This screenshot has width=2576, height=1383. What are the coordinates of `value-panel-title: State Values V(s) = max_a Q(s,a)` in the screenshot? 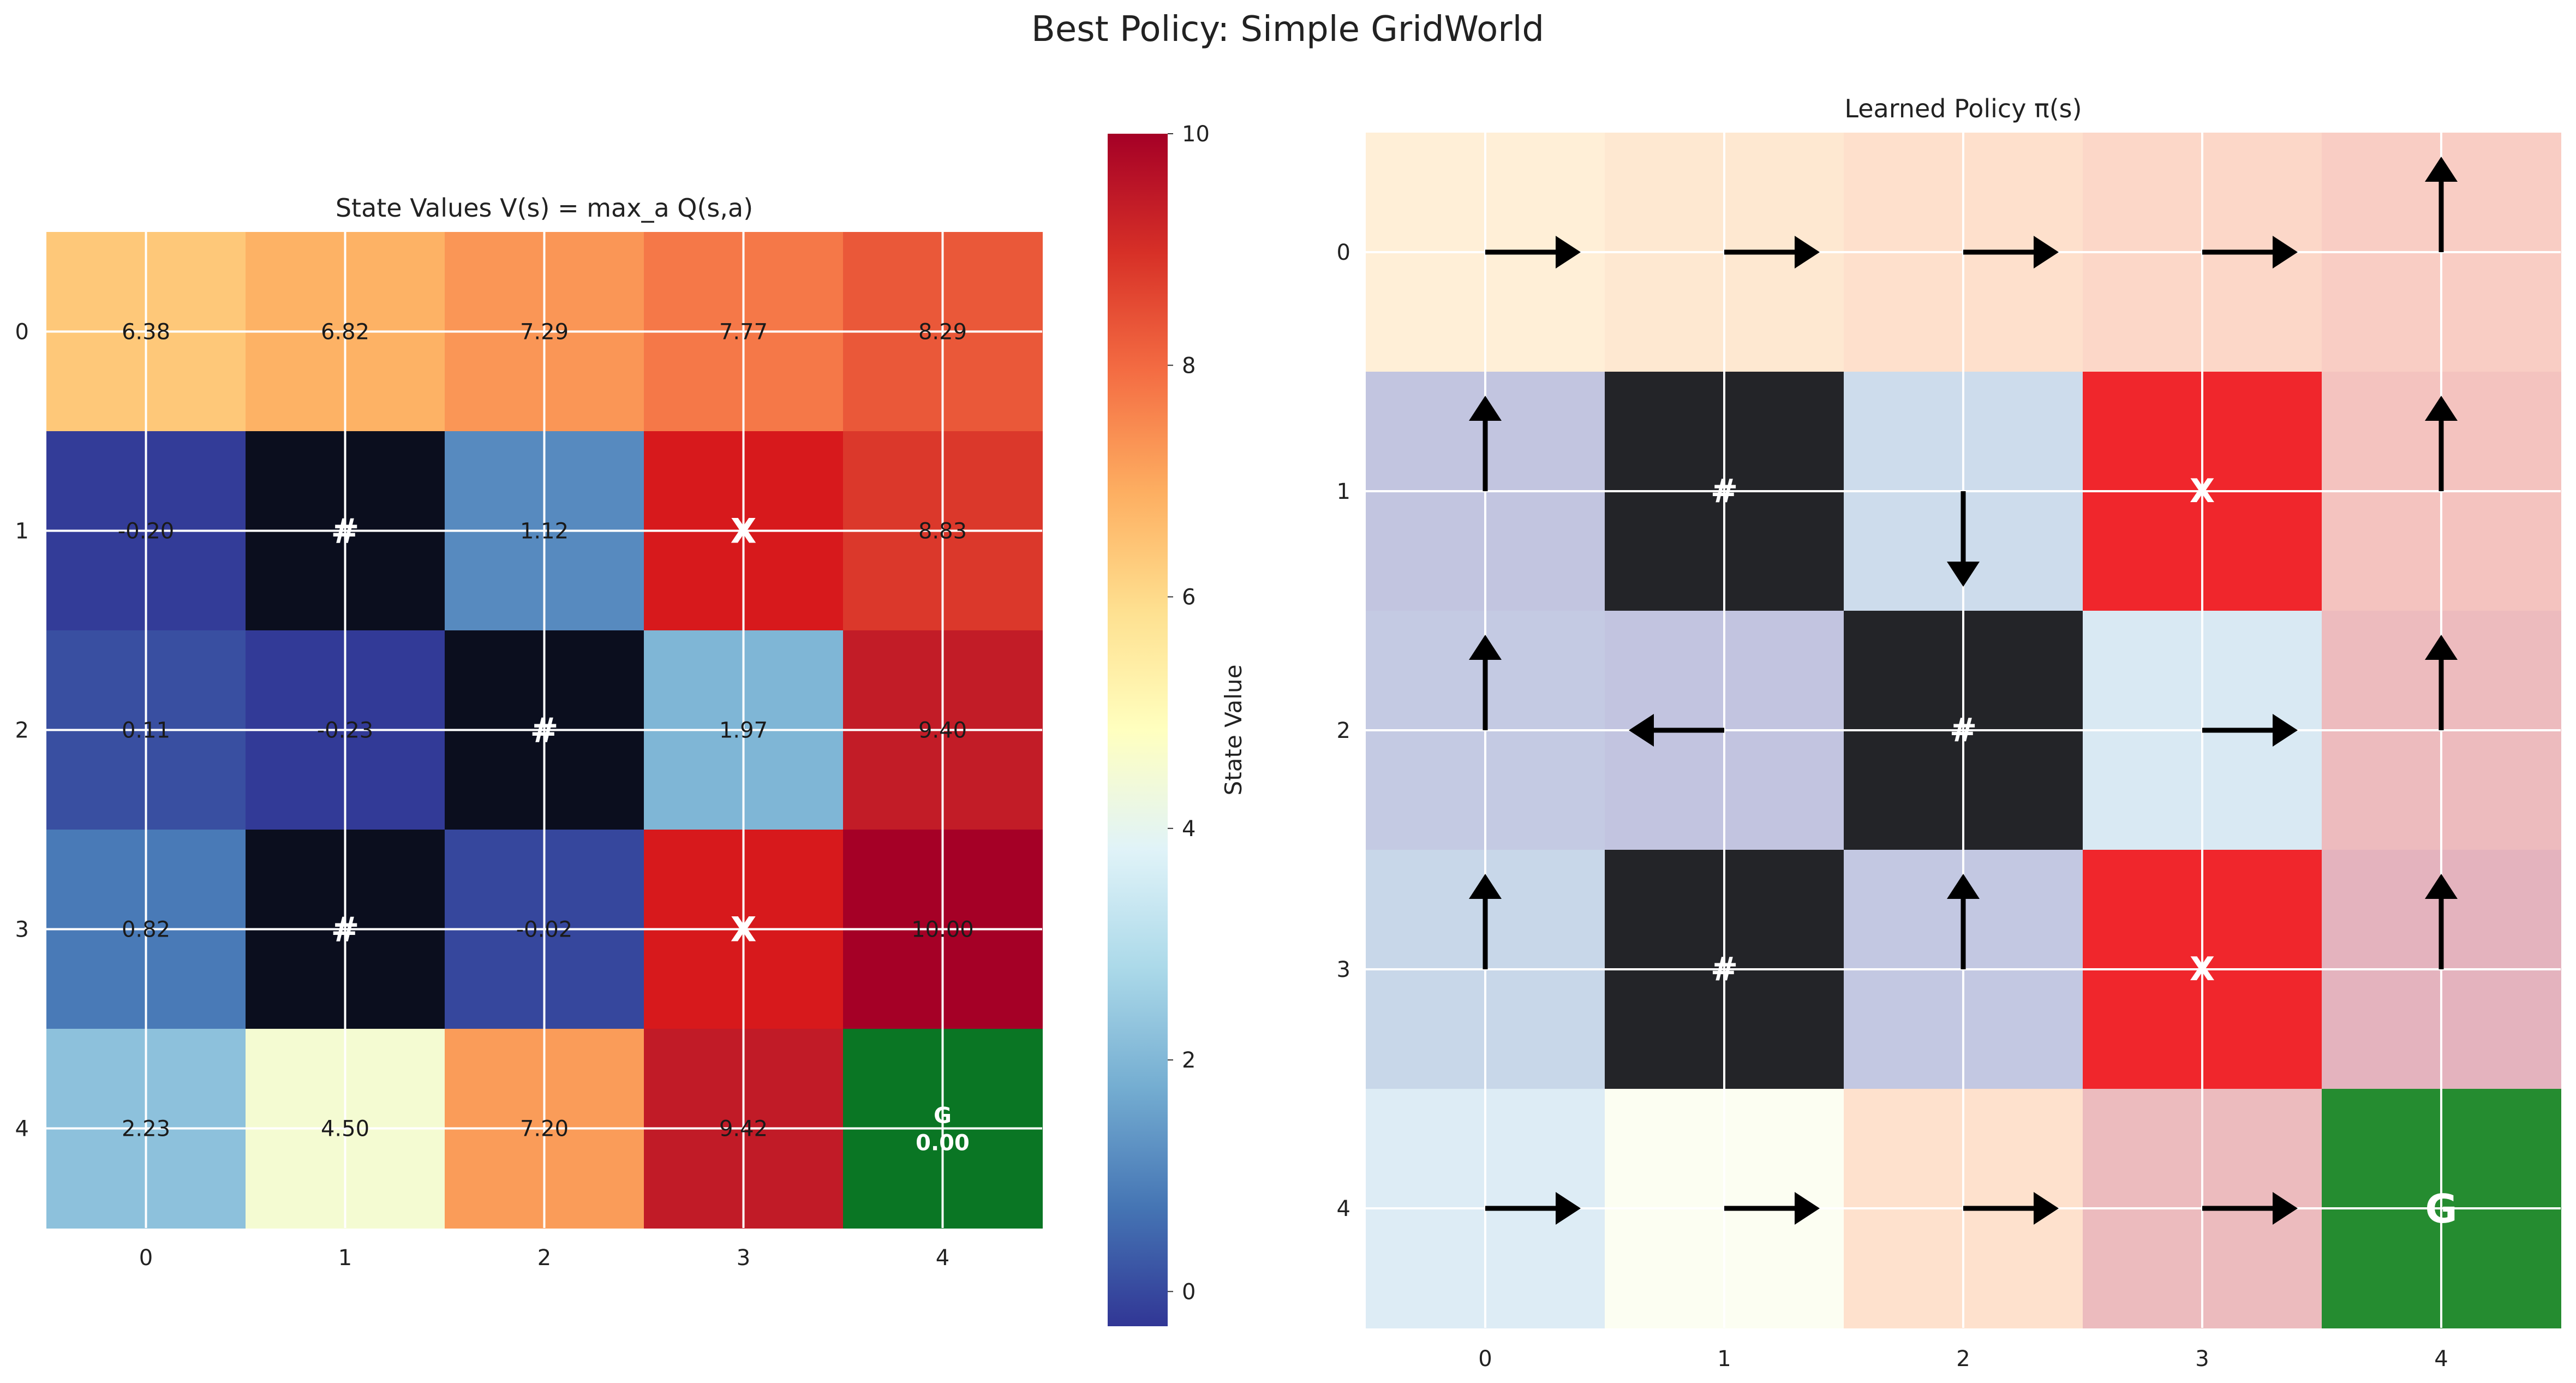 It's located at (544, 208).